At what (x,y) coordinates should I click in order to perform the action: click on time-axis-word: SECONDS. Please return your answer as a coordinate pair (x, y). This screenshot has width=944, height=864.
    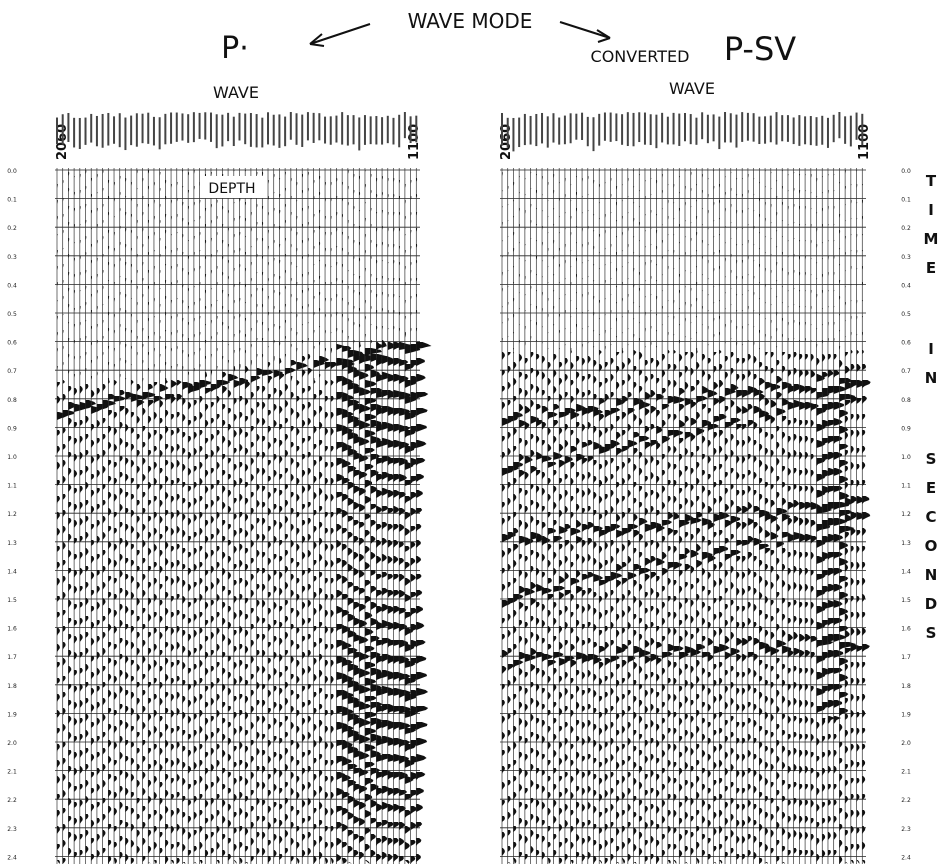
    Looking at the image, I should click on (931, 551).